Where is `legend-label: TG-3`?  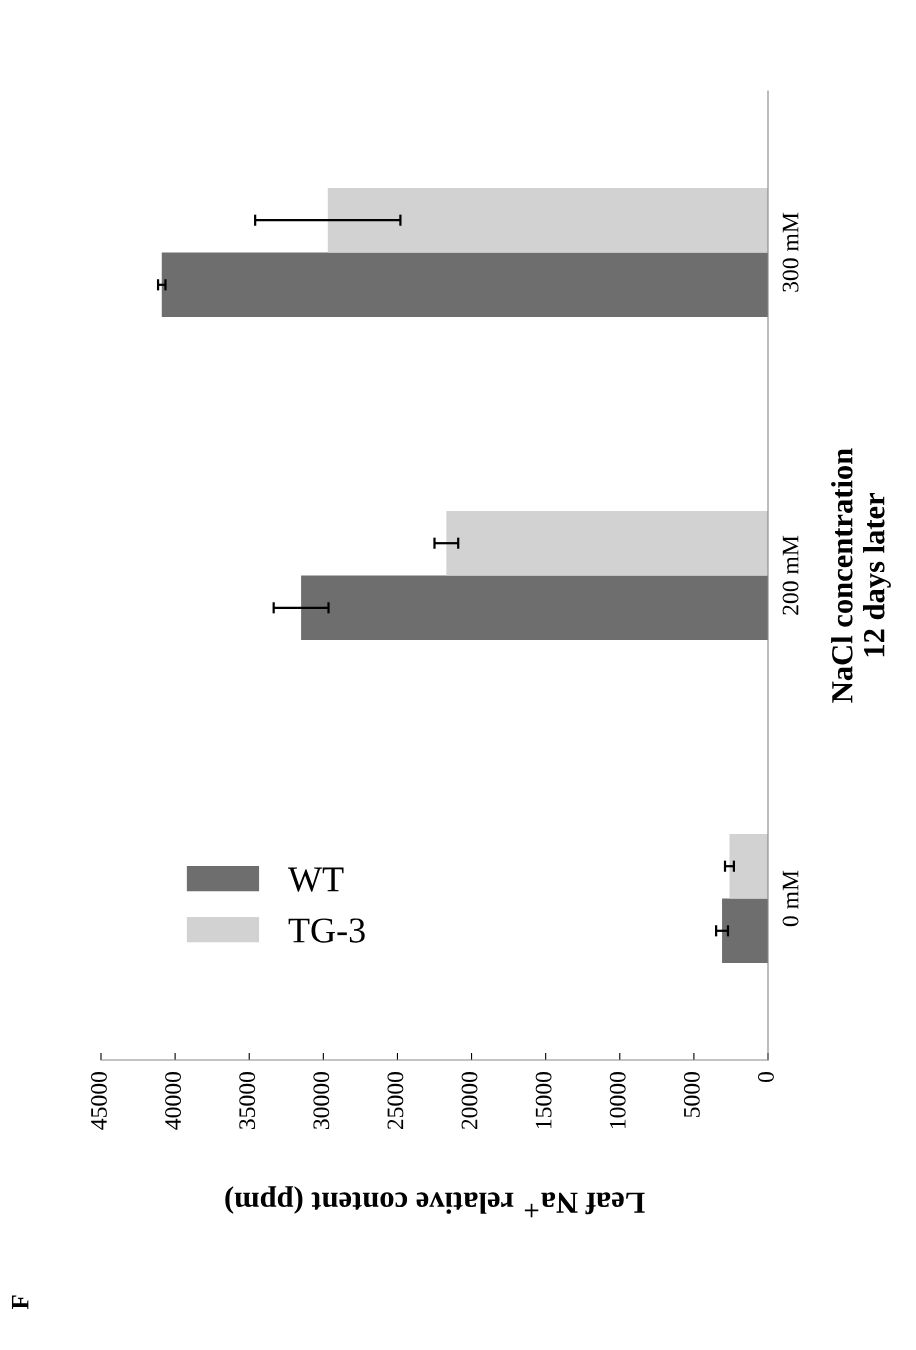 legend-label: TG-3 is located at coordinates (326, 930).